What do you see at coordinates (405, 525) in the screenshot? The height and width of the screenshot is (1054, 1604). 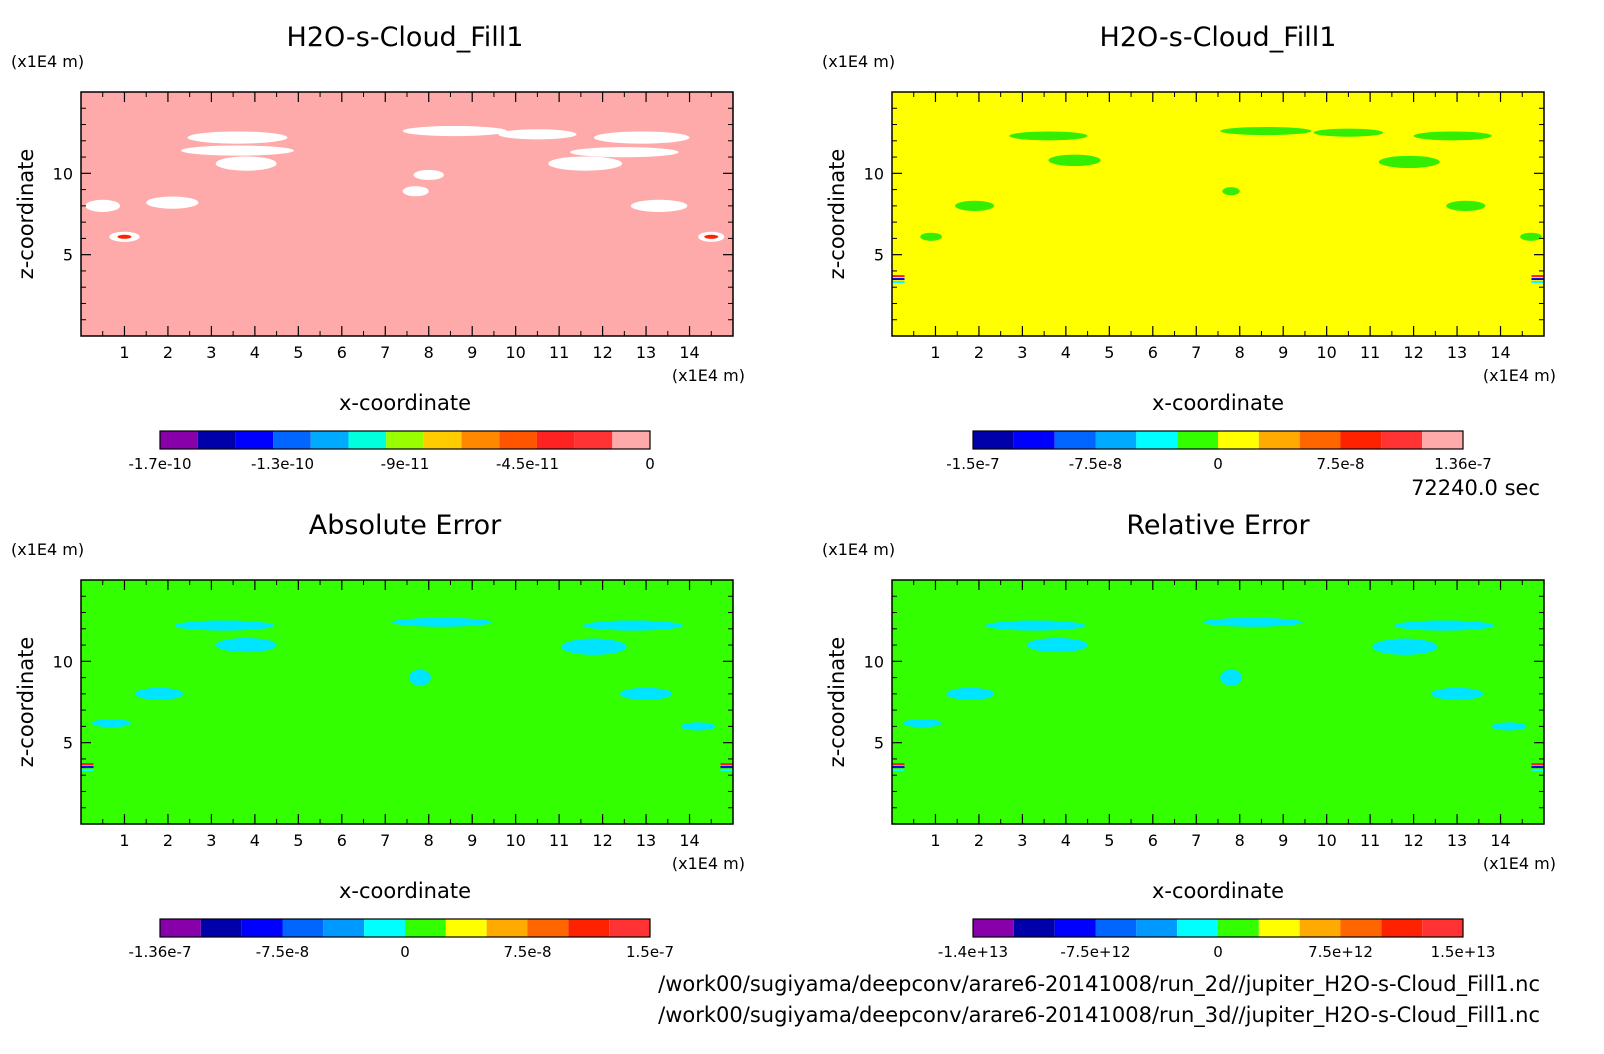 I see `chart-title: Absolute Error` at bounding box center [405, 525].